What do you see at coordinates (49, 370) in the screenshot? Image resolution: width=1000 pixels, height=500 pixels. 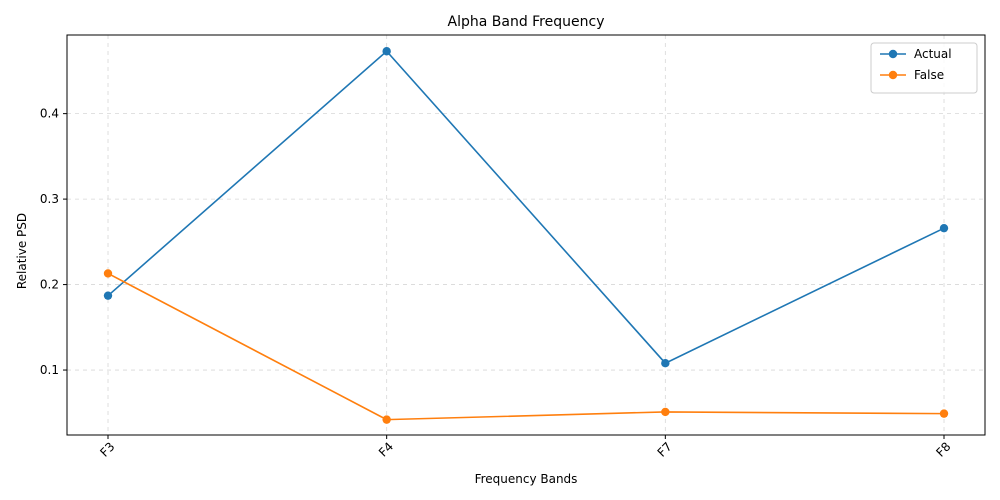 I see `y-tick-label: 0.1` at bounding box center [49, 370].